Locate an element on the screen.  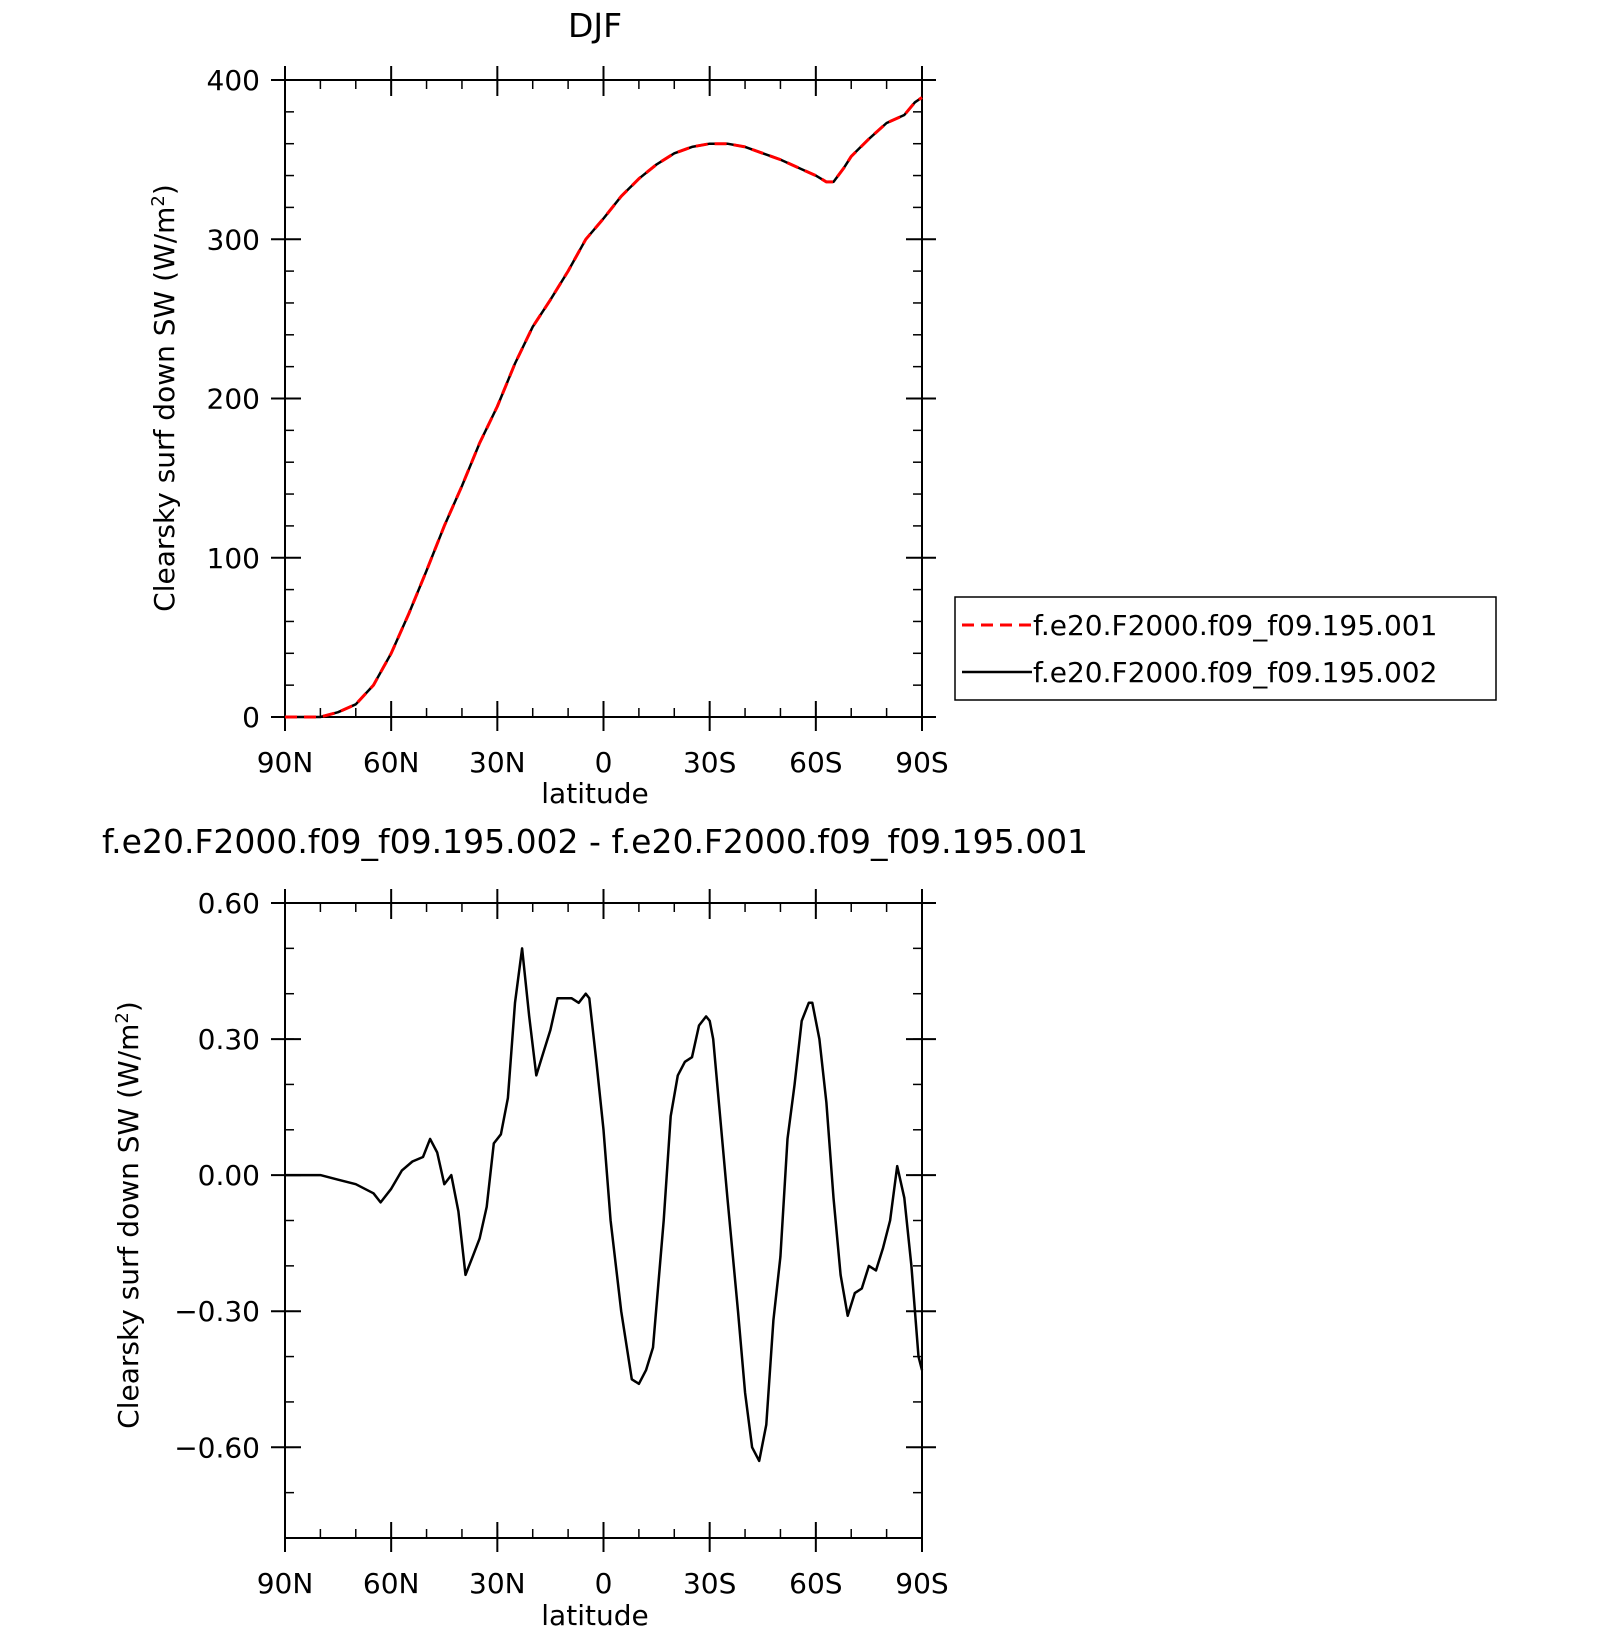
bottom-y-axis-title-superscript: 2 is located at coordinates (122, 1017).